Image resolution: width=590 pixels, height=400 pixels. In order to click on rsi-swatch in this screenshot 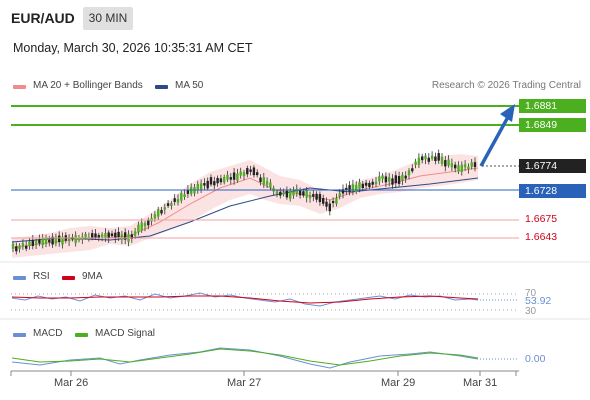, I will do `click(19, 278)`.